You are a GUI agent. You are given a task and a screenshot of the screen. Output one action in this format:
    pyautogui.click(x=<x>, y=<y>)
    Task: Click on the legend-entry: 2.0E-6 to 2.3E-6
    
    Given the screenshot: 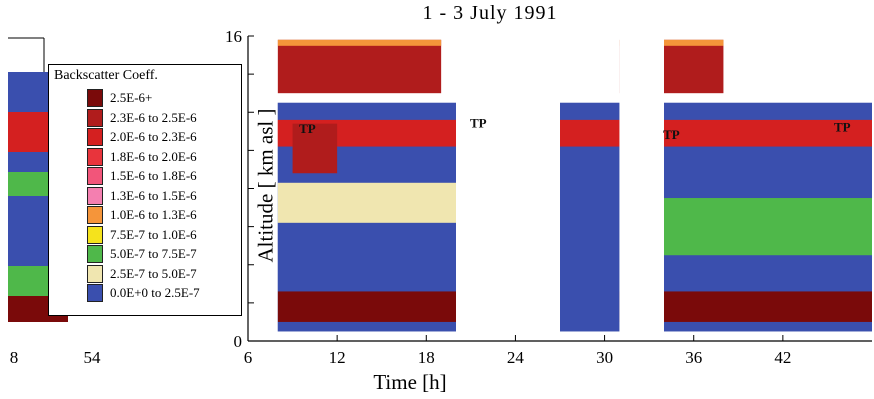 What is the action you would take?
    pyautogui.click(x=142, y=137)
    